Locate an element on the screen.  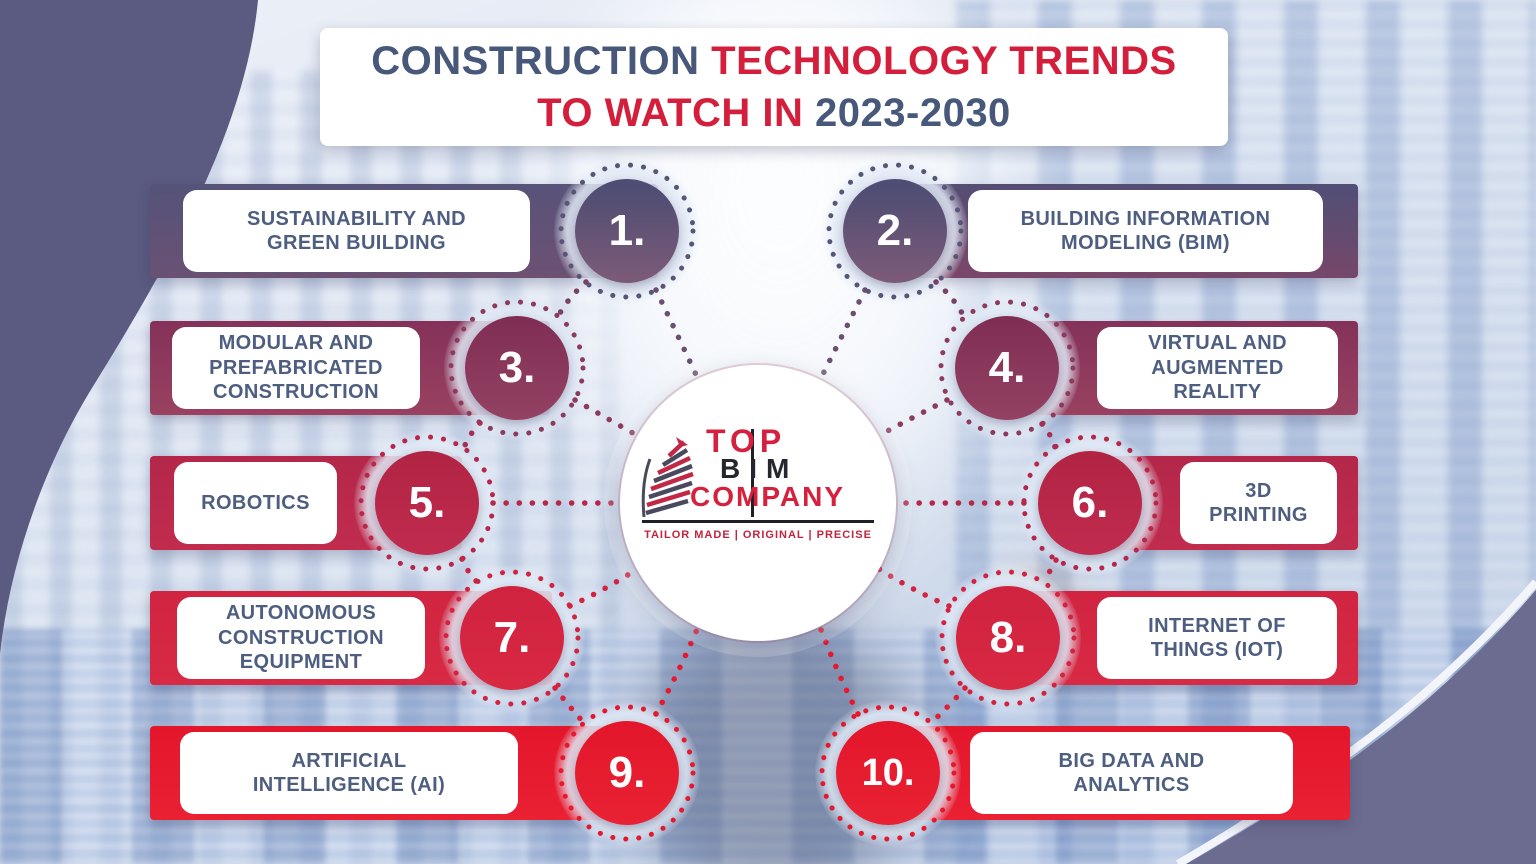
trend-label-box-4: VIRTUAL AND AUGMENTED REALITY is located at coordinates (1217, 368).